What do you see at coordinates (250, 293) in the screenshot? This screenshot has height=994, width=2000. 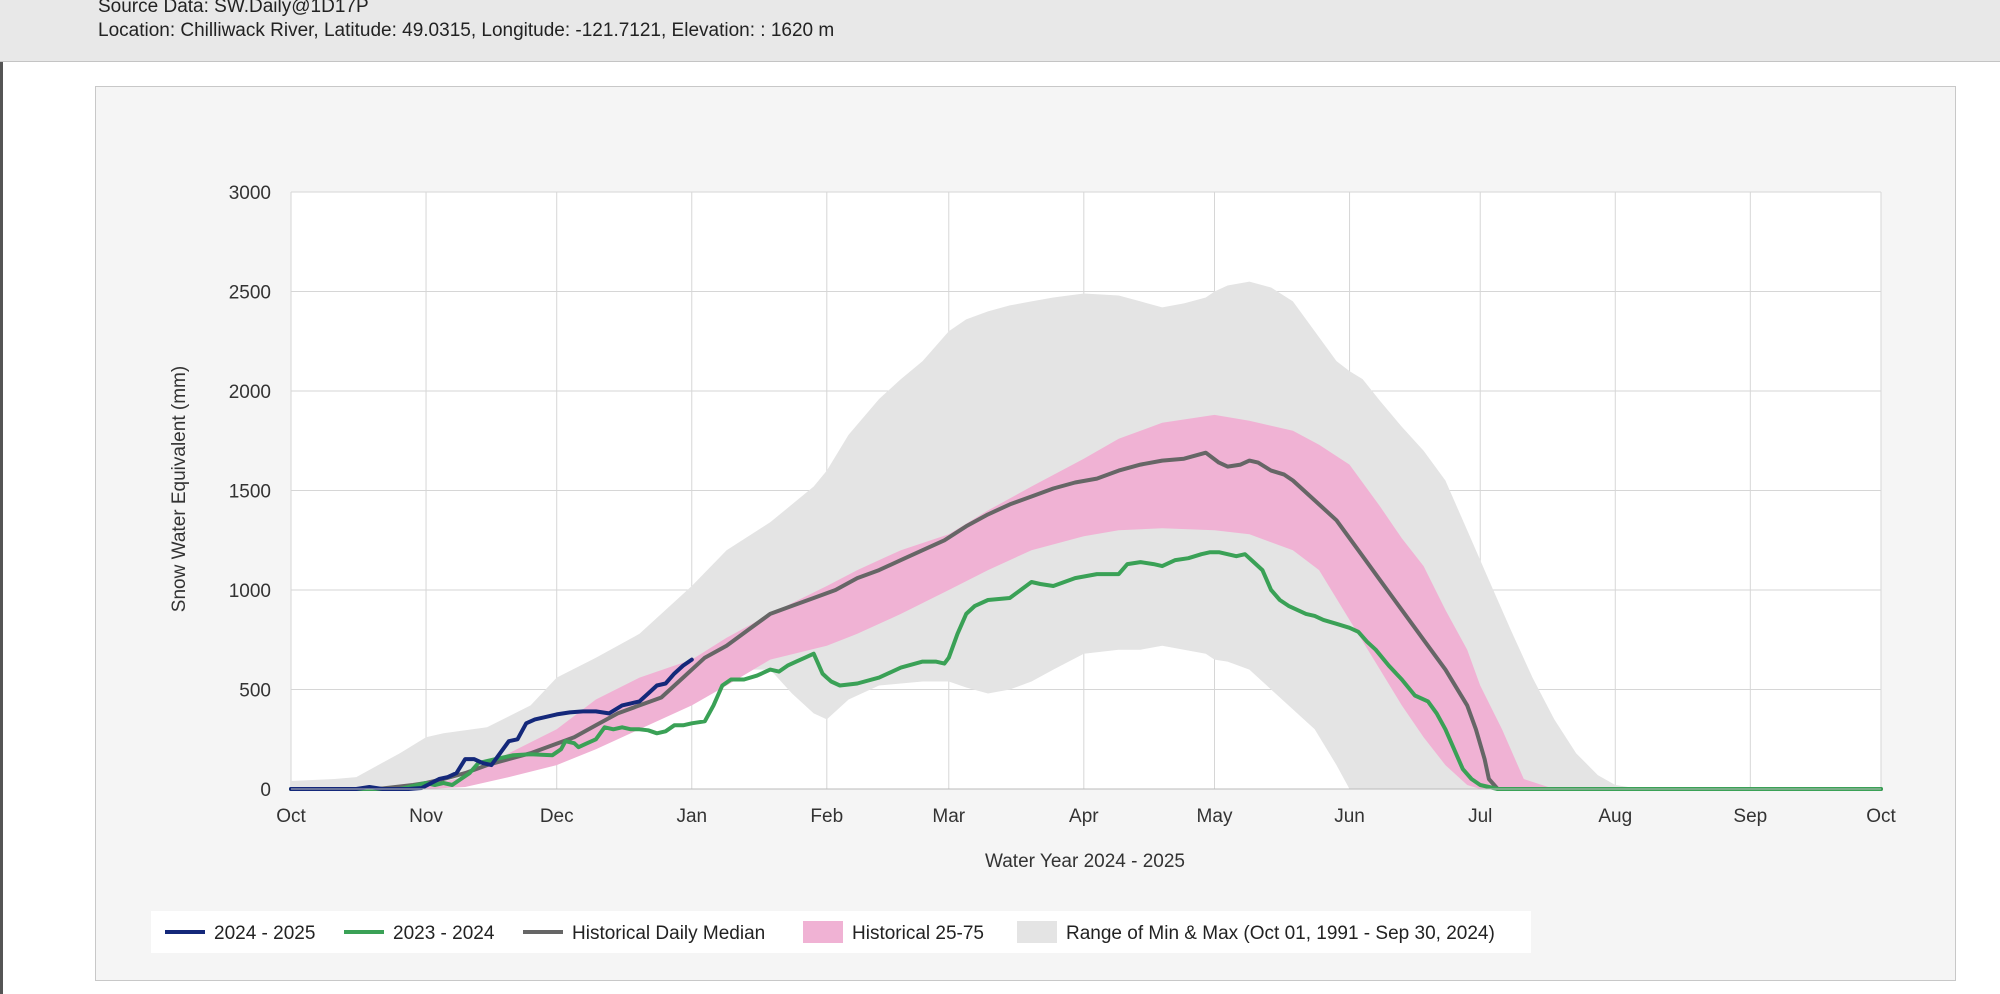 I see `y-tick-label: 2500` at bounding box center [250, 293].